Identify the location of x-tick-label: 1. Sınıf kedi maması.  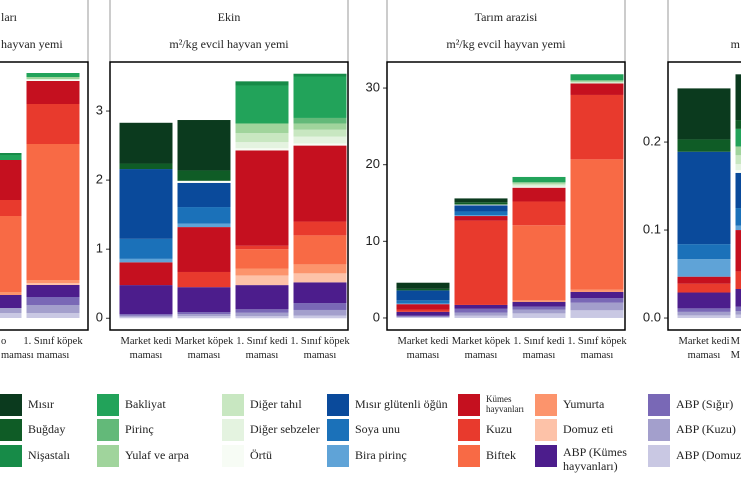
(262, 348).